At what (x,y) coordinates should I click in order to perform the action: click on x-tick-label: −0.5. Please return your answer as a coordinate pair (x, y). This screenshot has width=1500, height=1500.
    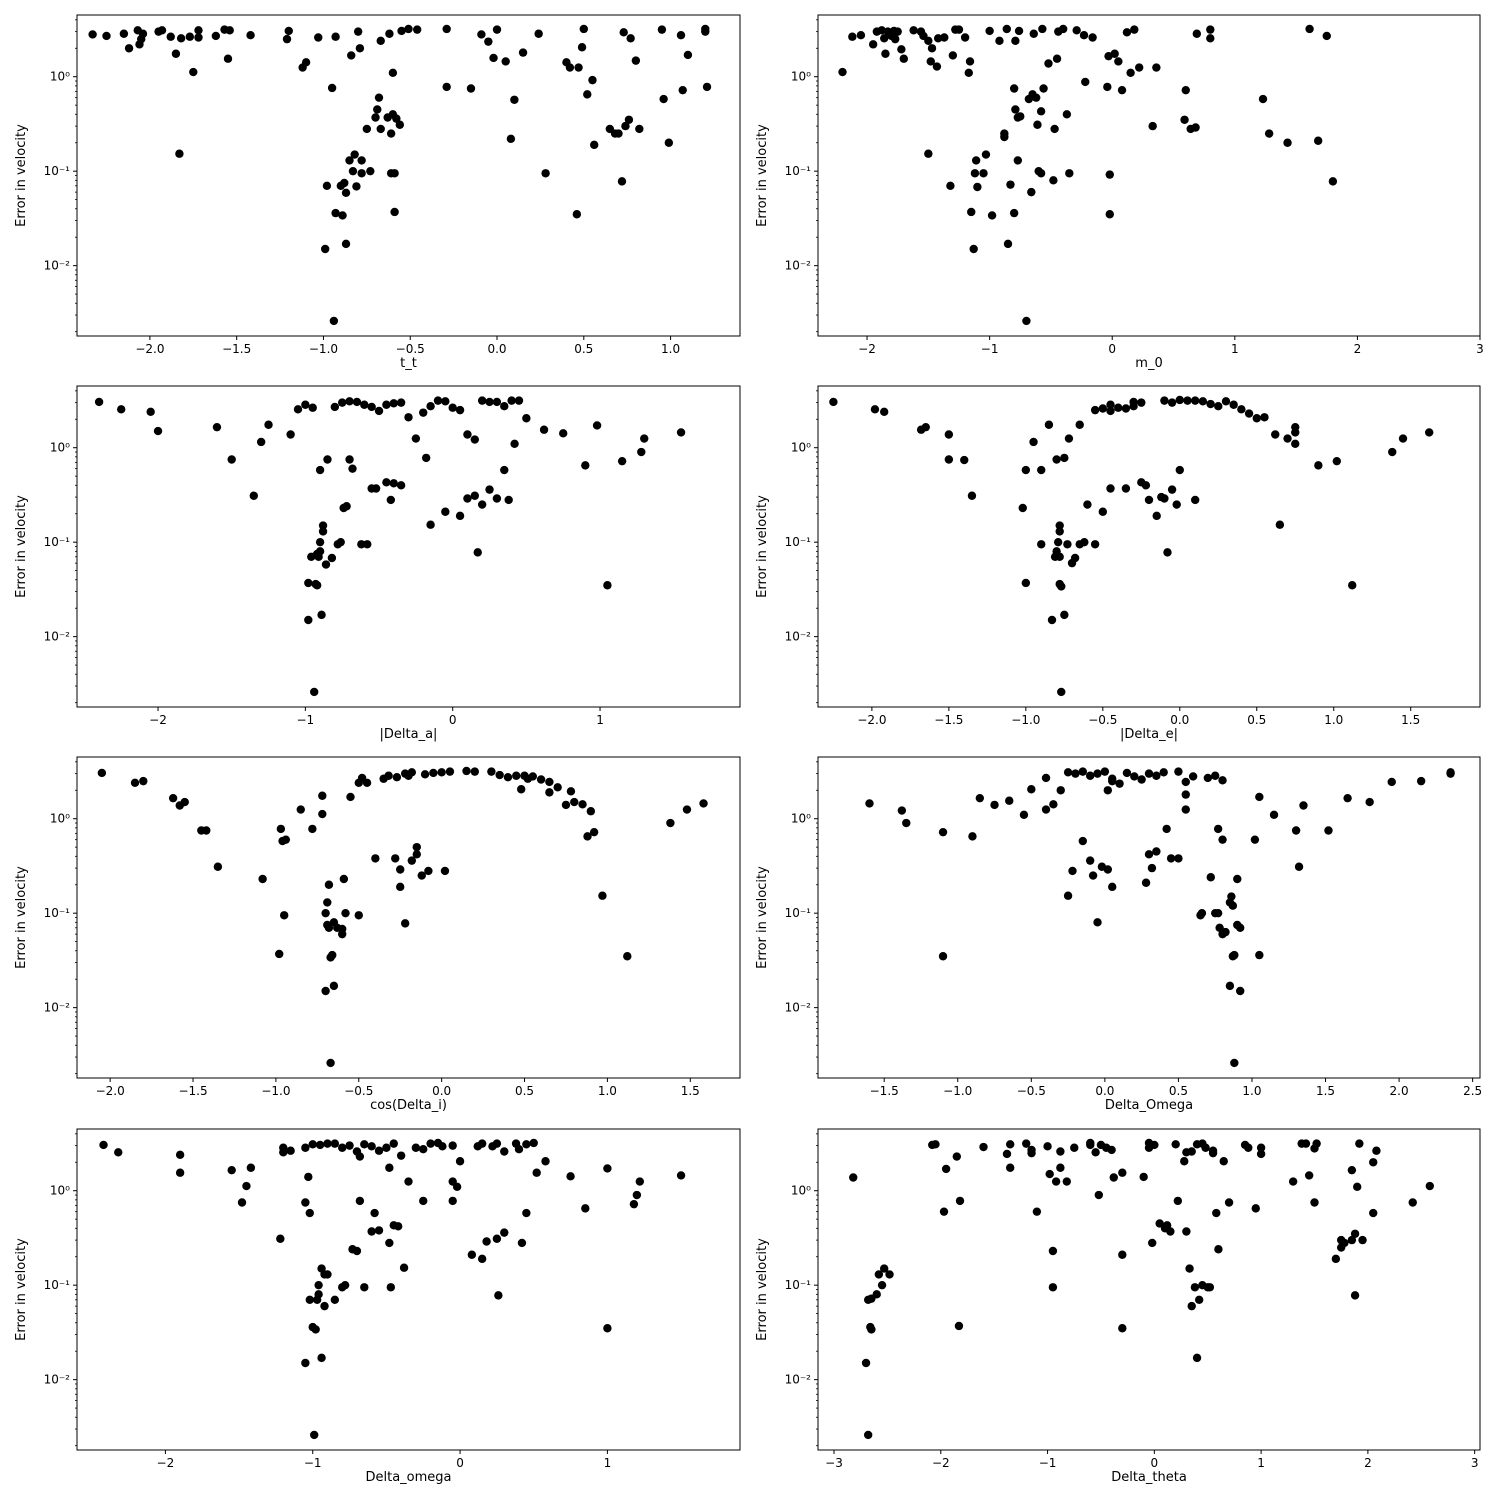
    Looking at the image, I should click on (1031, 1091).